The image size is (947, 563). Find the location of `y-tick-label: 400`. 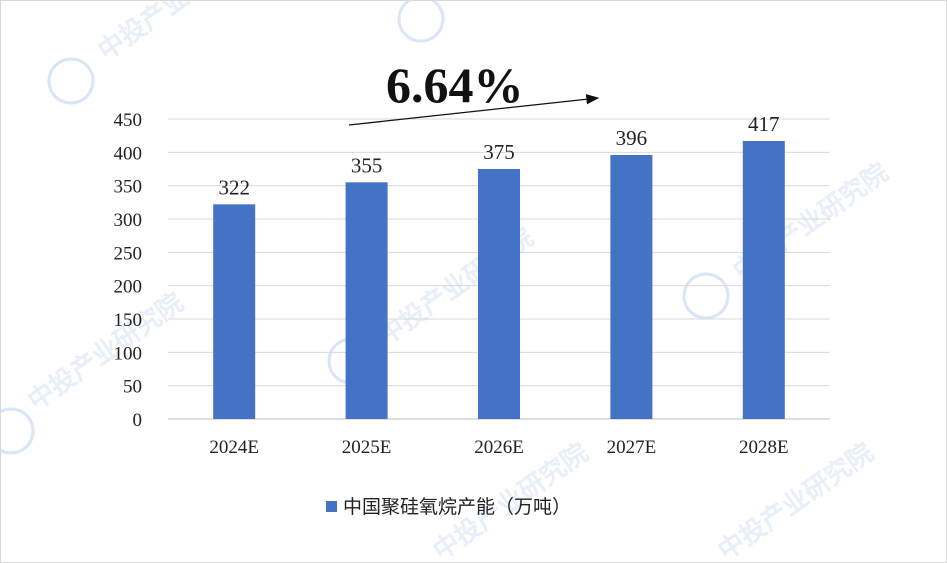

y-tick-label: 400 is located at coordinates (128, 153).